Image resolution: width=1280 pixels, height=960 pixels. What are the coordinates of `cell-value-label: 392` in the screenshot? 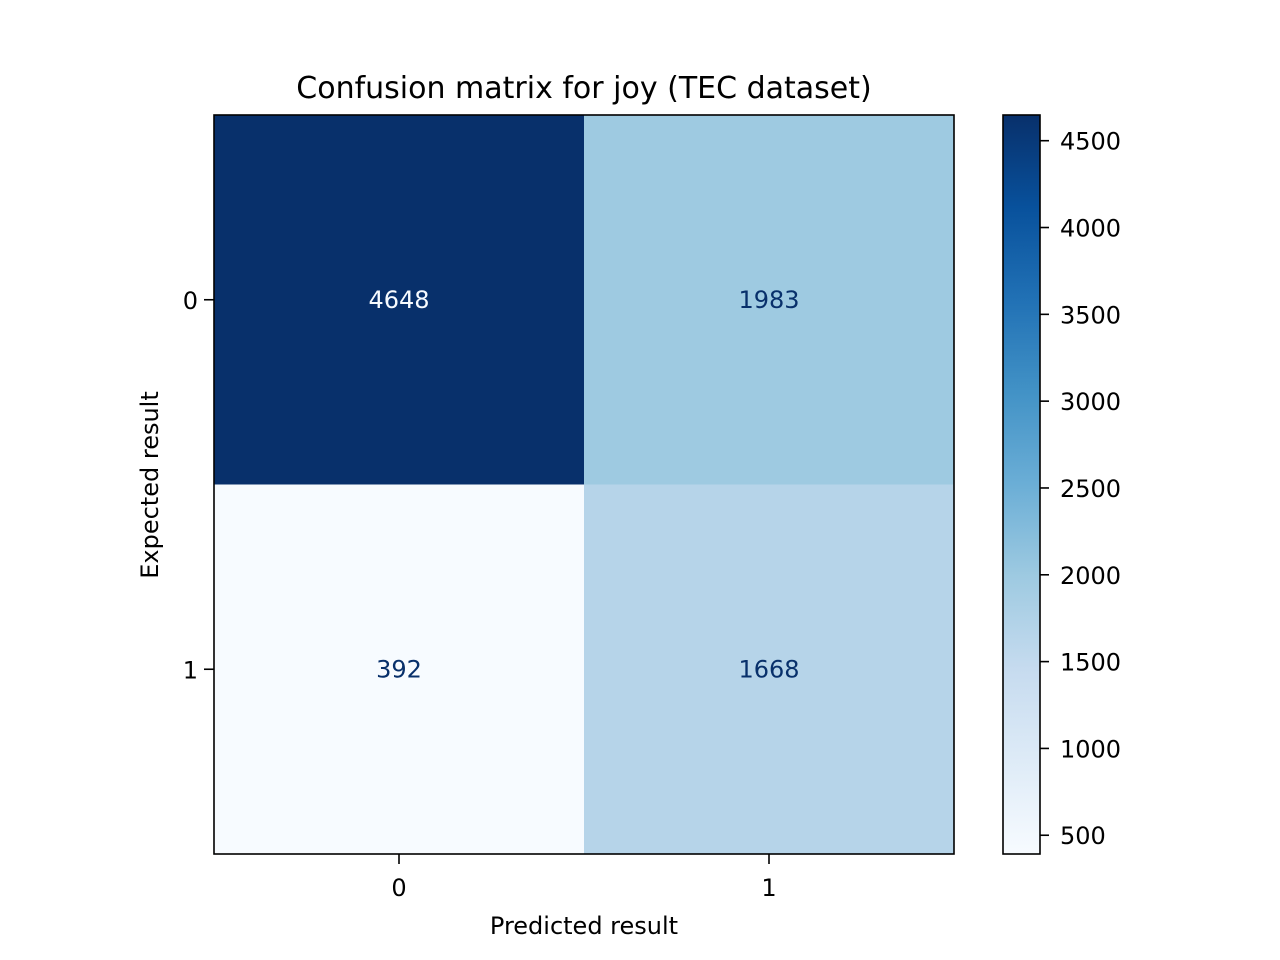 It's located at (399, 669).